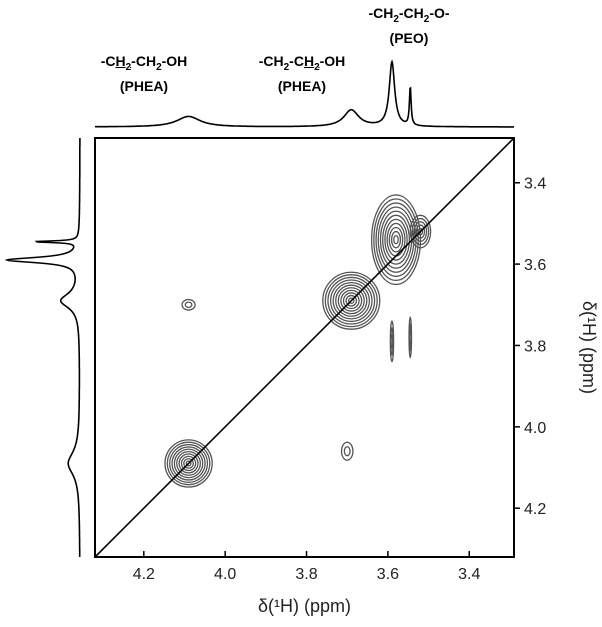 The height and width of the screenshot is (627, 602). I want to click on x-tick-label: 4.2, so click(144, 574).